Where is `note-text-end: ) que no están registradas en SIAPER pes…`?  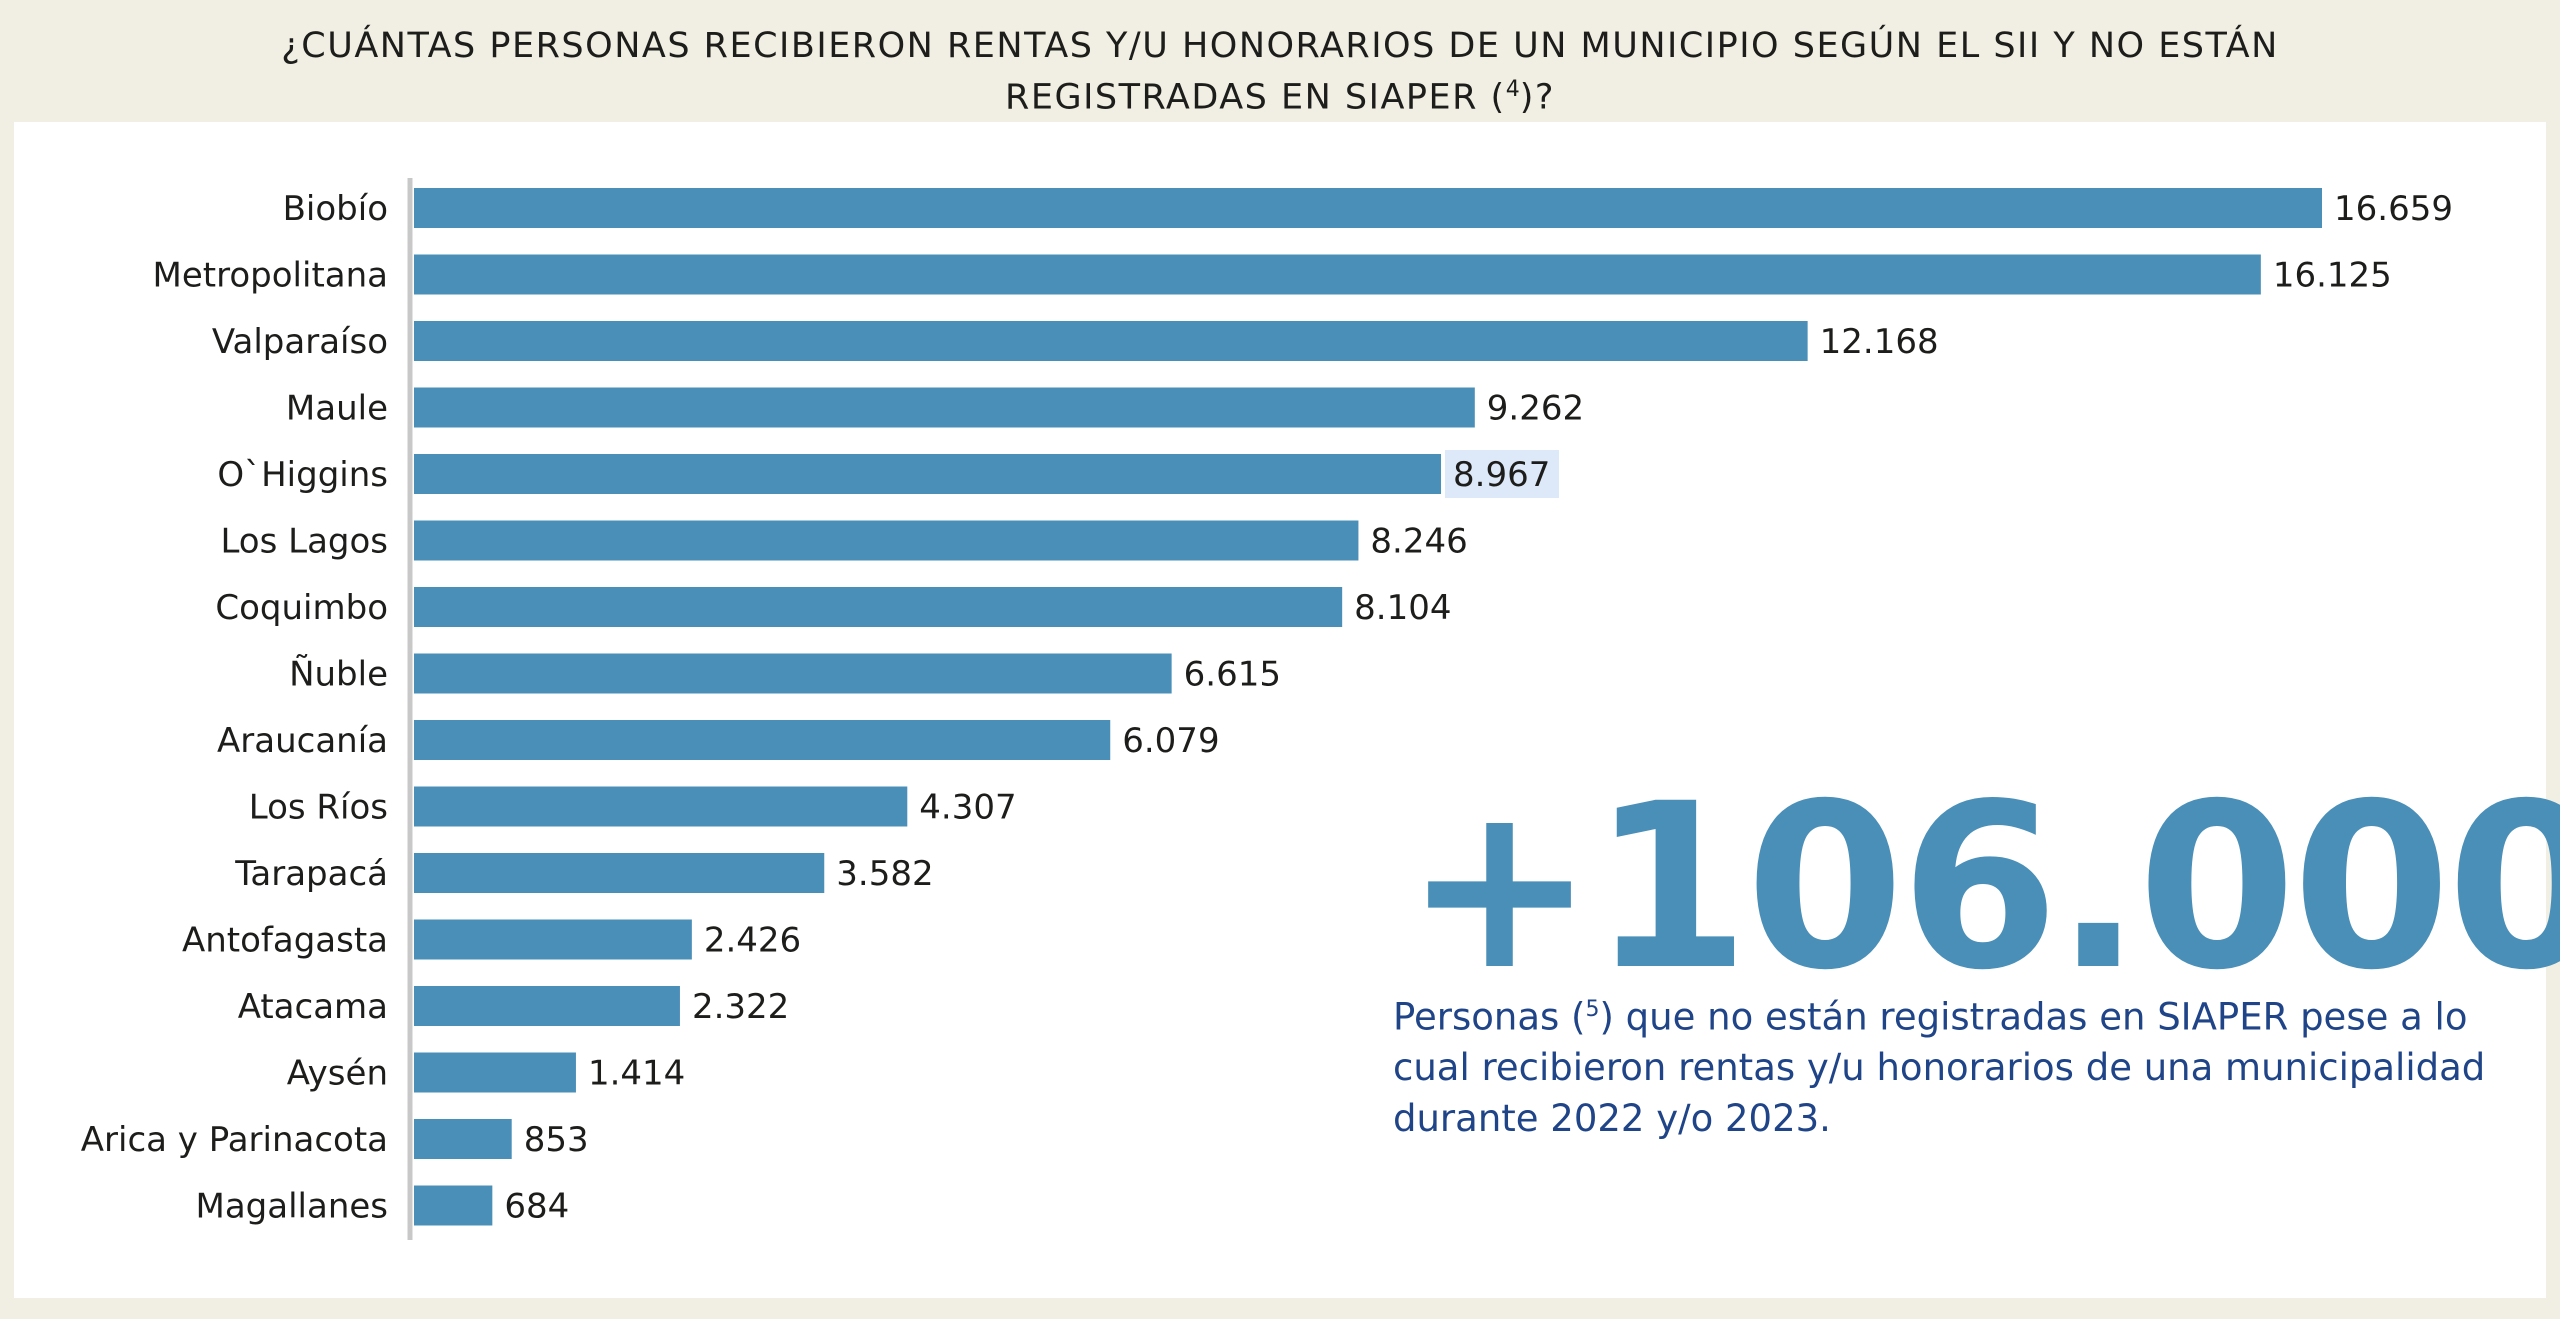
note-text-end: ) que no están registradas en SIAPER pes… is located at coordinates (1939, 1068).